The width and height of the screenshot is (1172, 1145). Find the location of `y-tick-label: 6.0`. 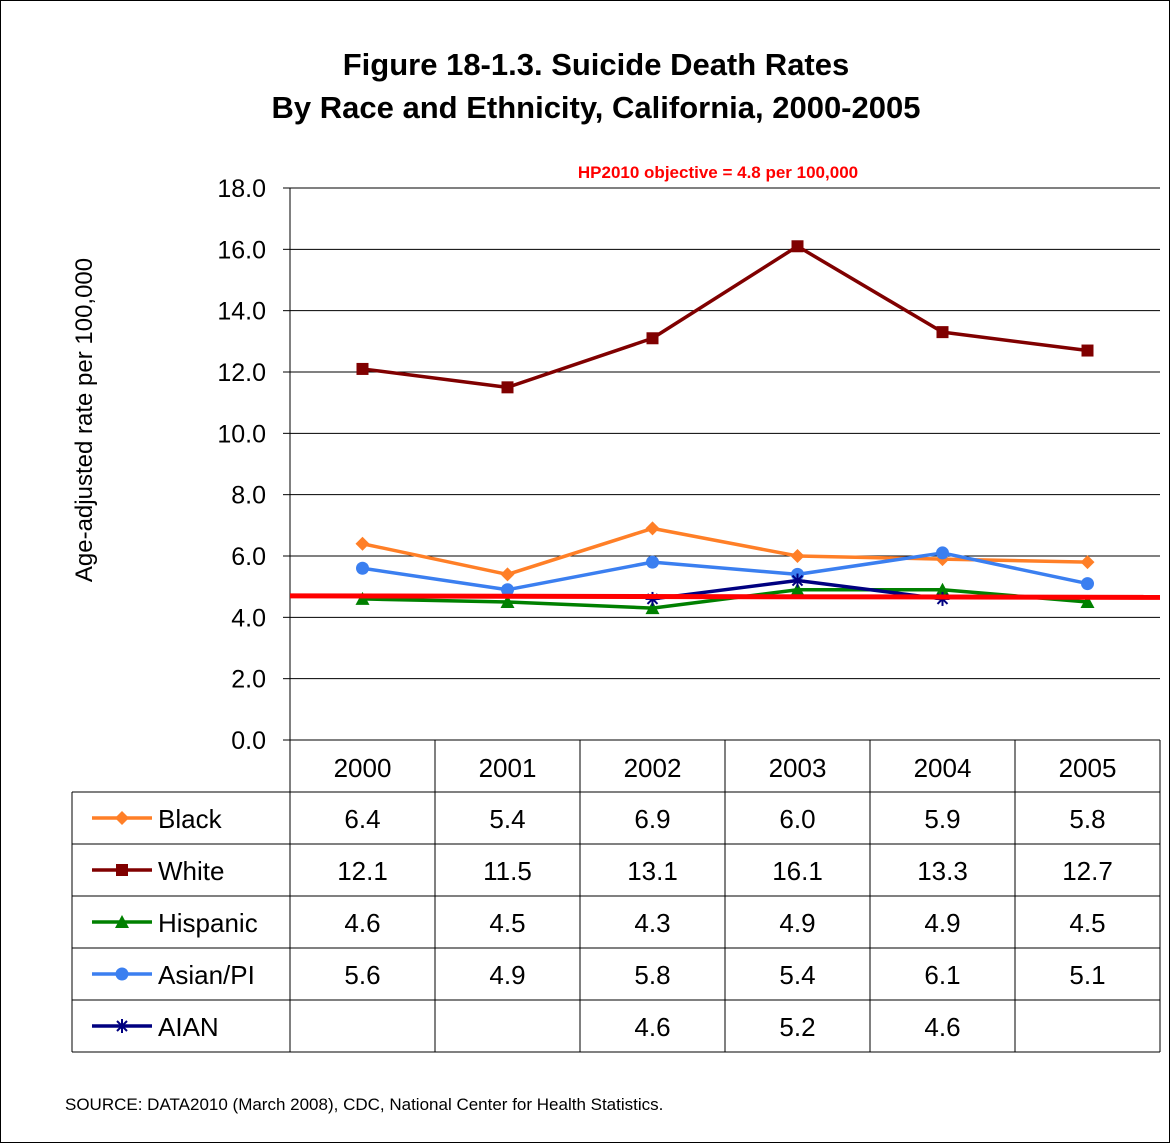

y-tick-label: 6.0 is located at coordinates (248, 557).